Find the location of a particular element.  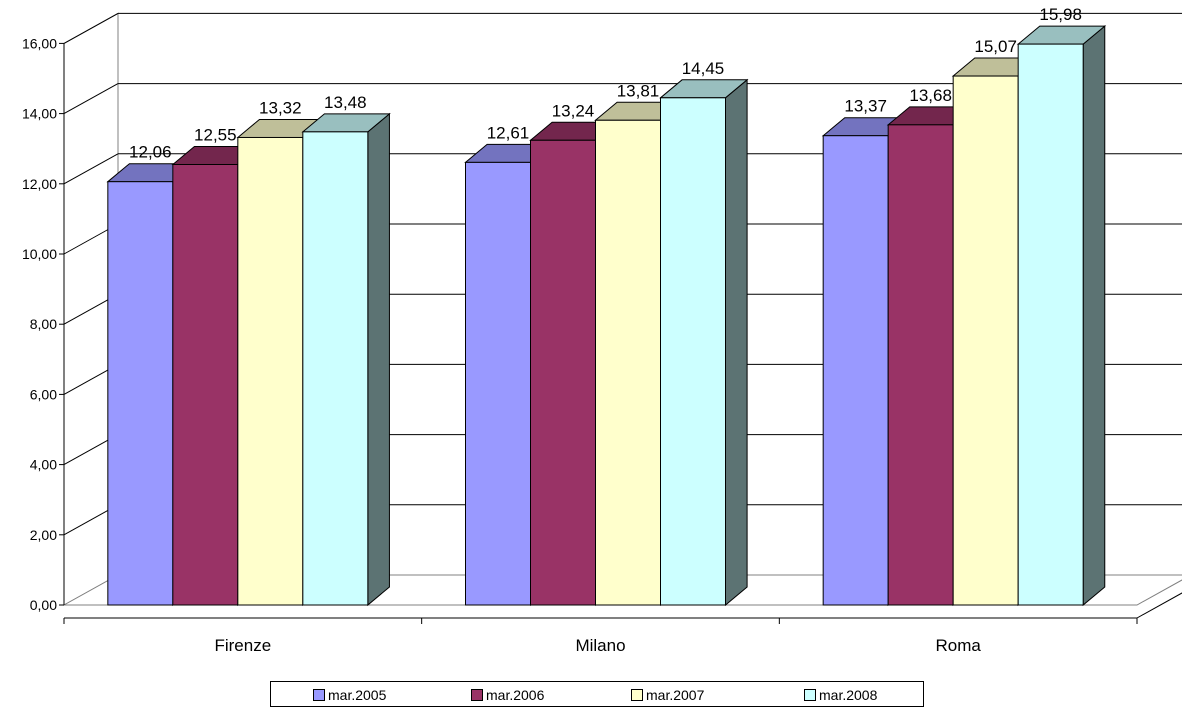

y-tick-label: 10,00 is located at coordinates (39, 254).